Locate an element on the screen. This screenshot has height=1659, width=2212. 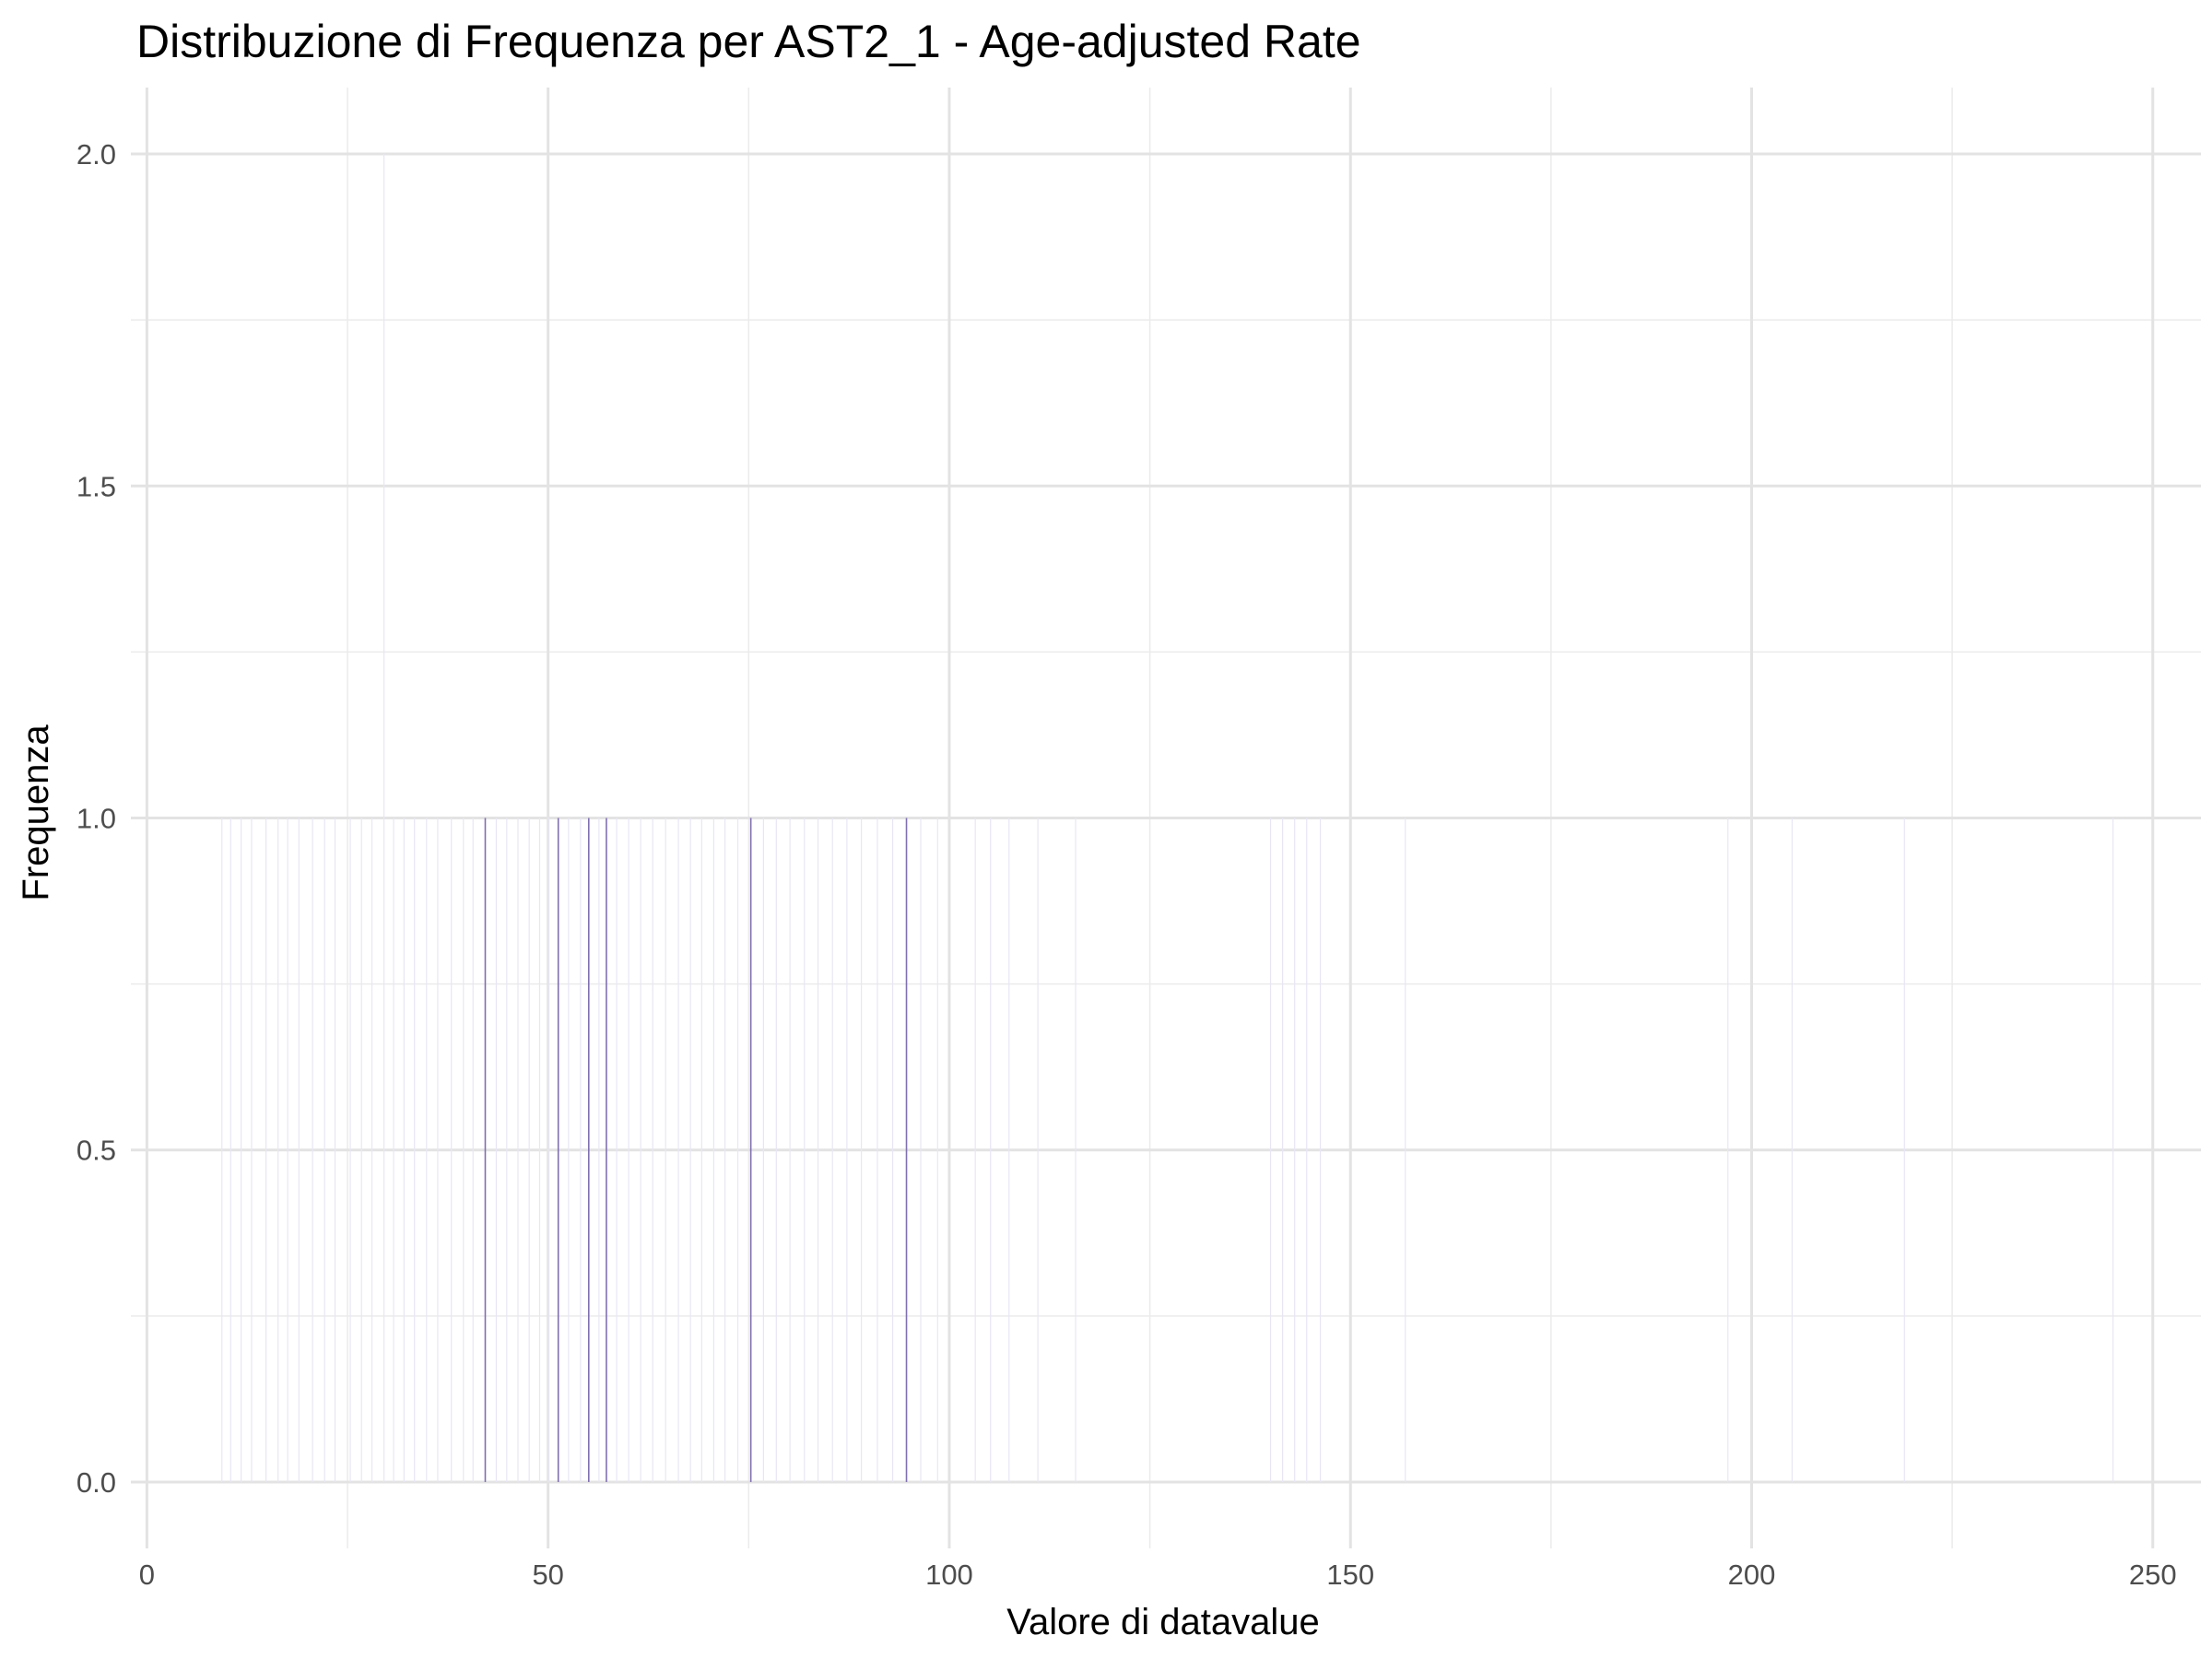
y-tick-label: 0.5 is located at coordinates (96, 1151).